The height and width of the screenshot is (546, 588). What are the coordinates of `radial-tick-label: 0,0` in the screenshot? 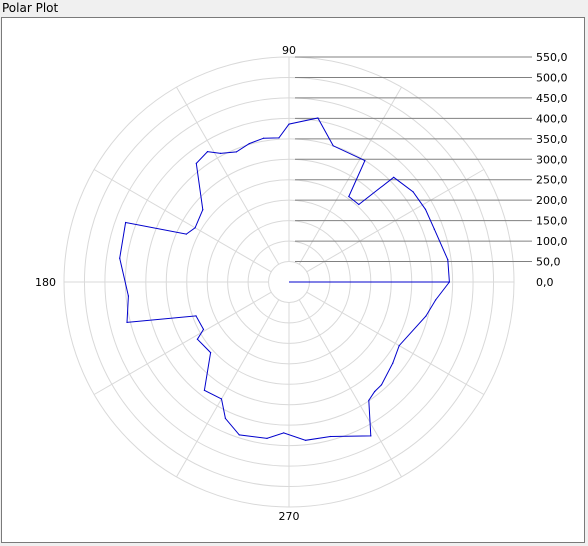 It's located at (545, 282).